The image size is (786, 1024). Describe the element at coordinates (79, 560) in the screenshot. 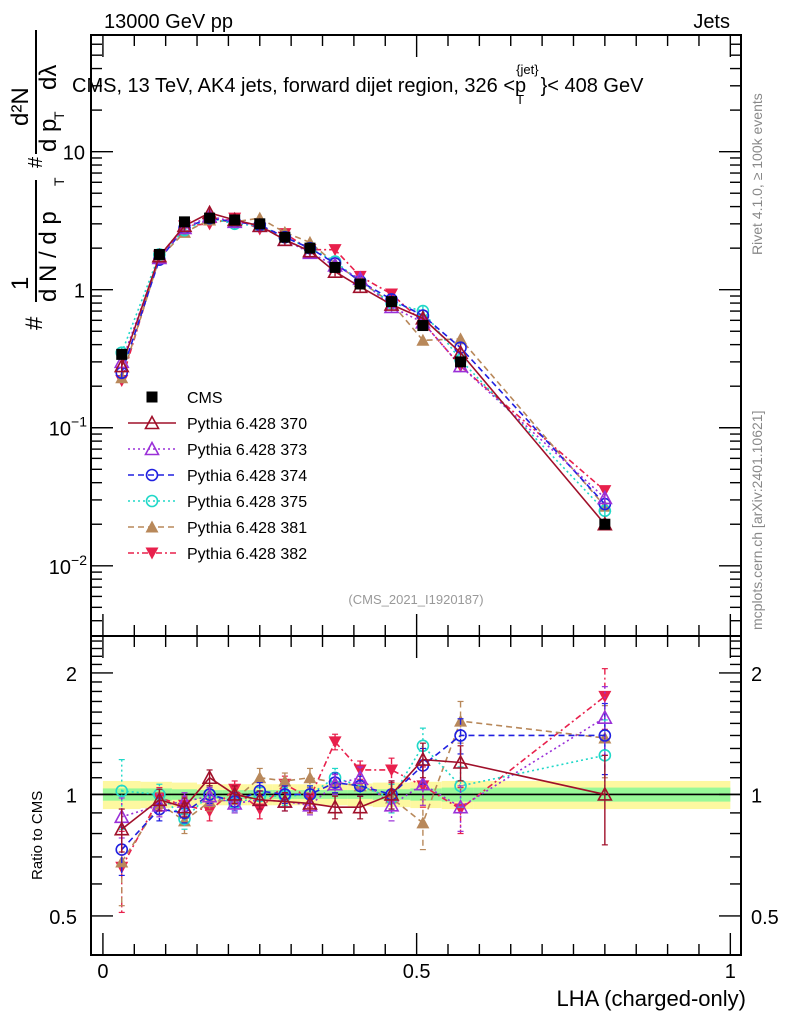

I see `y-tick-exponent: −2` at that location.